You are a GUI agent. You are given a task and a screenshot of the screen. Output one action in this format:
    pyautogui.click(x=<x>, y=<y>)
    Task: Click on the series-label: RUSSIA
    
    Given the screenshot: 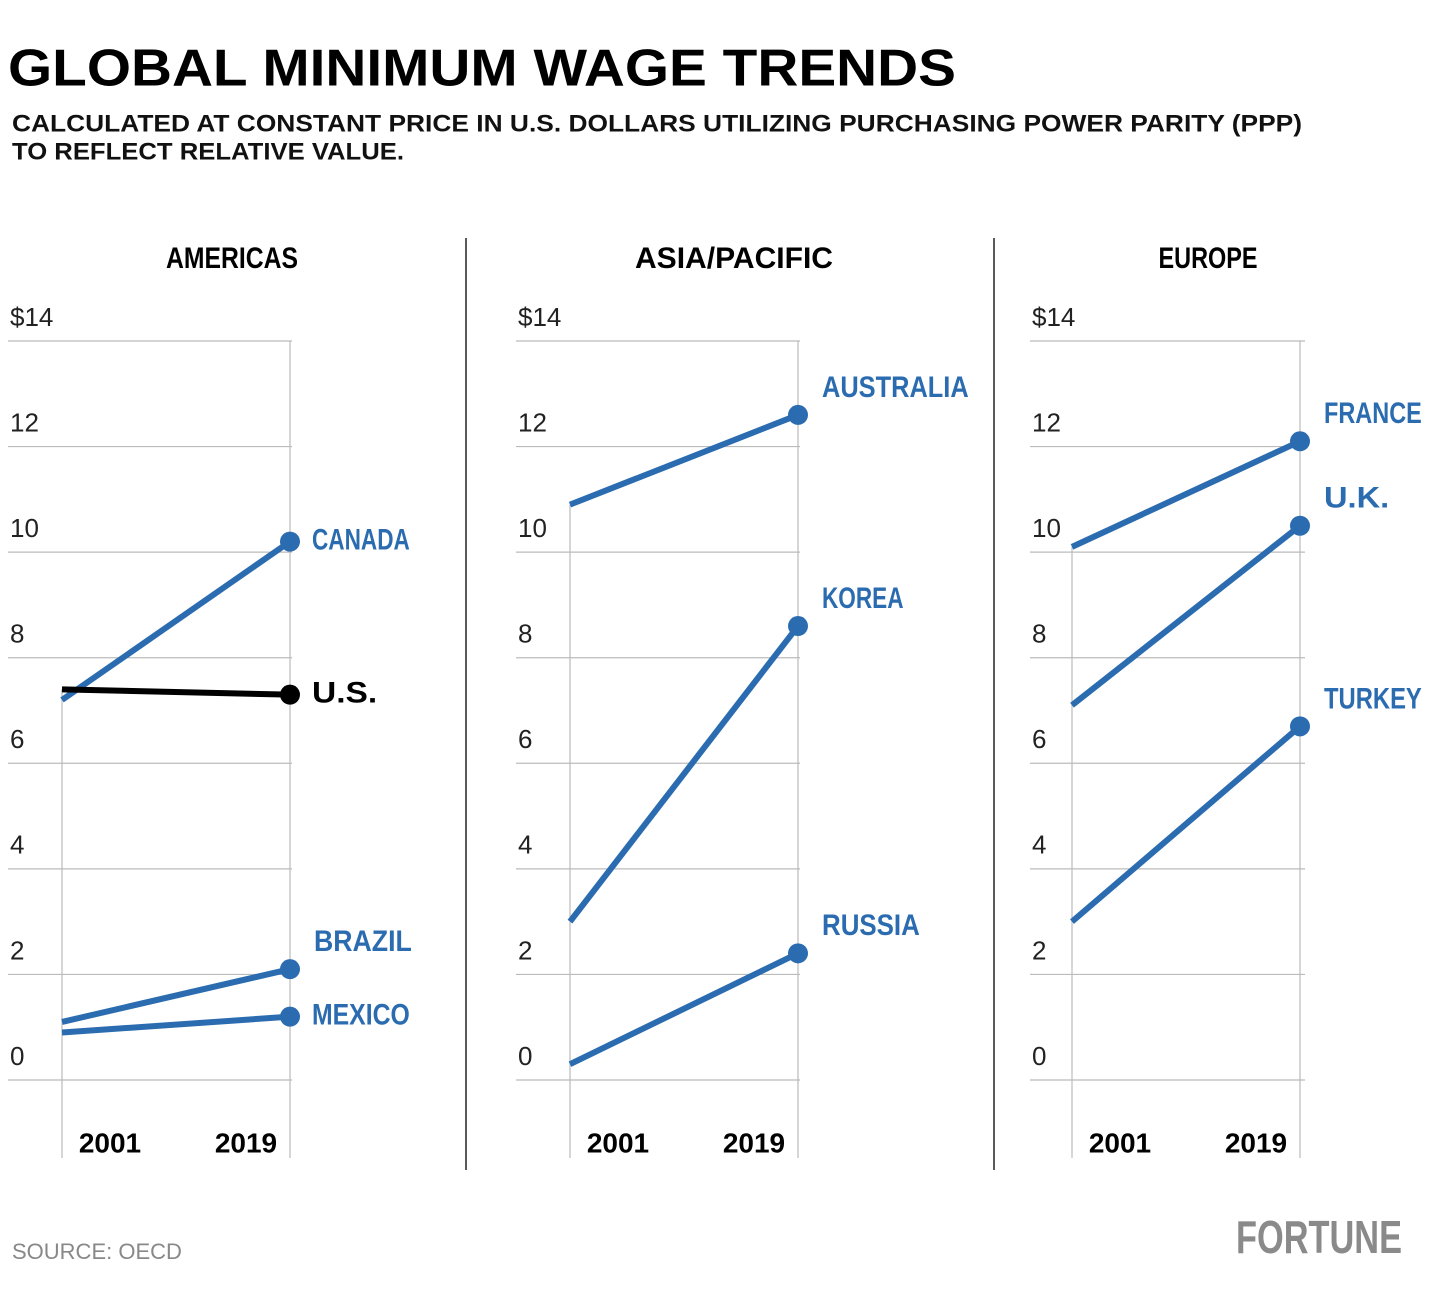 What is the action you would take?
    pyautogui.click(x=871, y=925)
    